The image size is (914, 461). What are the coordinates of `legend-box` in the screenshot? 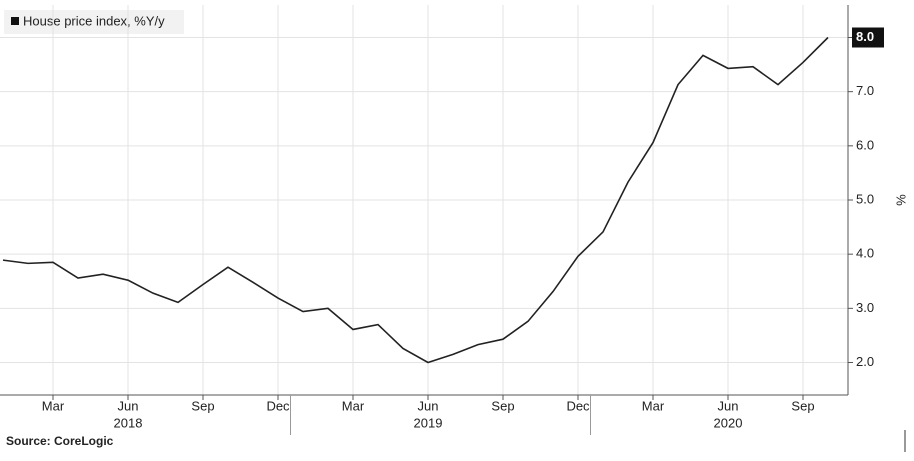 It's located at (94, 22).